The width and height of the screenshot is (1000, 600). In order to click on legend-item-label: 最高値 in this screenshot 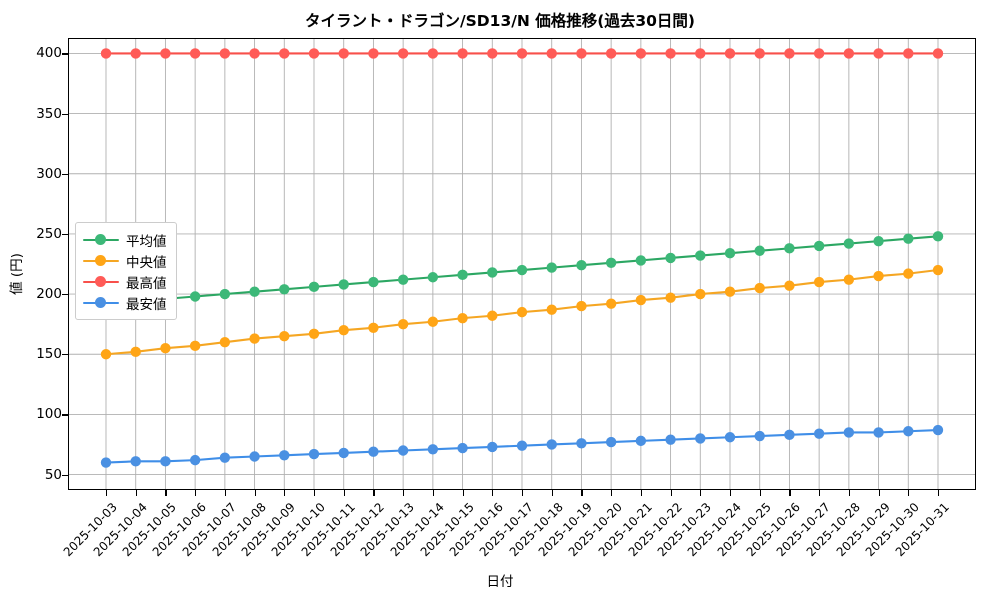, I will do `click(146, 283)`.